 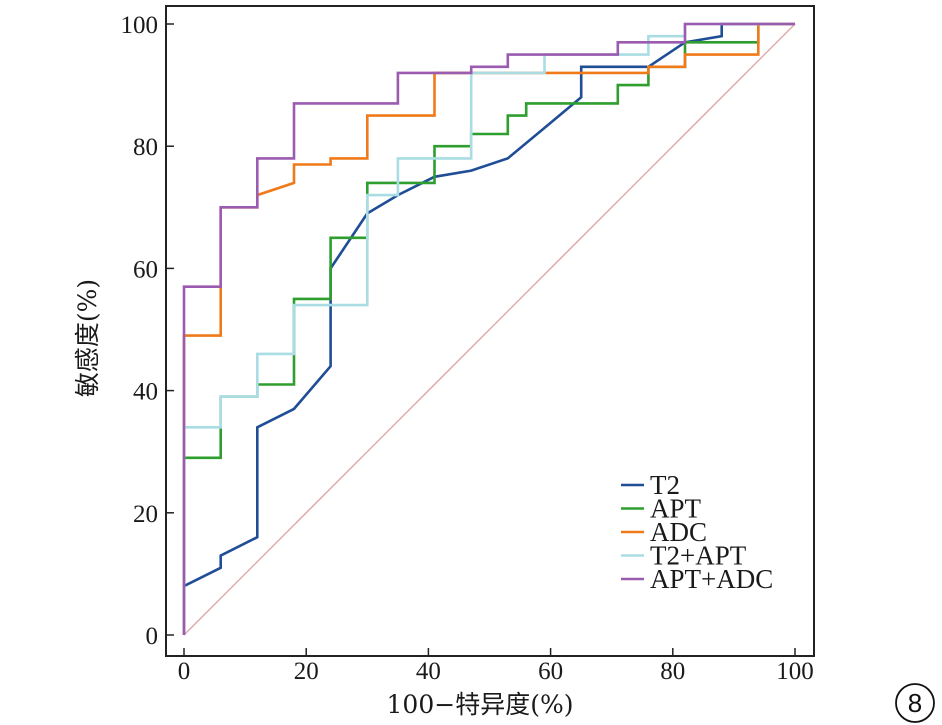 What do you see at coordinates (145, 514) in the screenshot?
I see `y-tick-label: 20` at bounding box center [145, 514].